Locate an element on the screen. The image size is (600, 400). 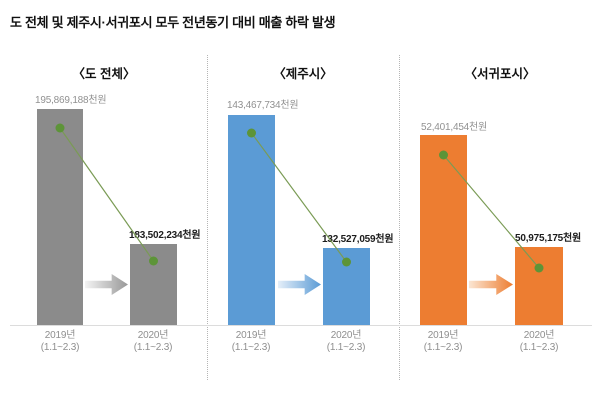
value-label-2020: 50,975,175천원 is located at coordinates (548, 238).